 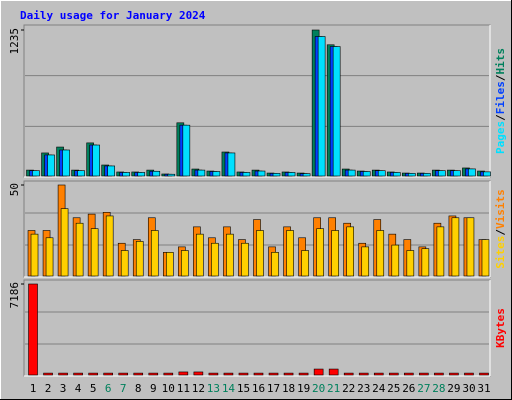 I want to click on x-tick-label: 8, so click(x=138, y=388).